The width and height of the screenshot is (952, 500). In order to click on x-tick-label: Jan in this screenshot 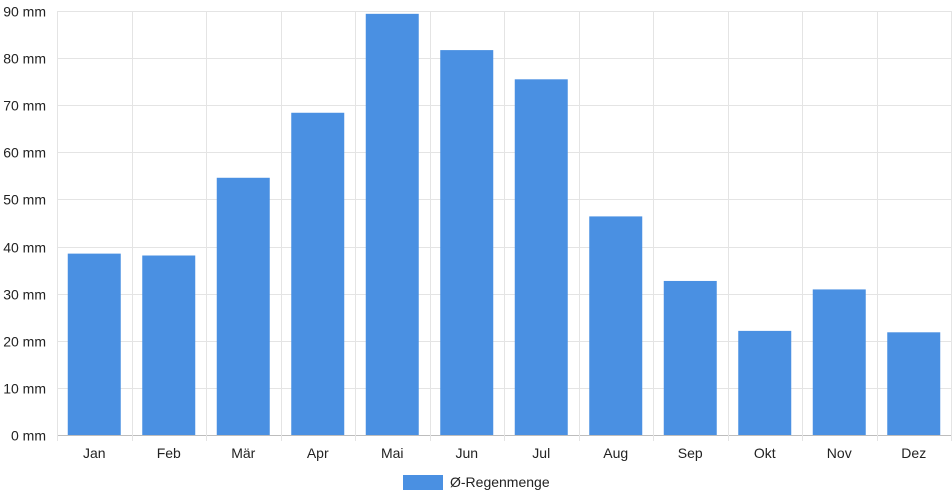, I will do `click(94, 453)`.